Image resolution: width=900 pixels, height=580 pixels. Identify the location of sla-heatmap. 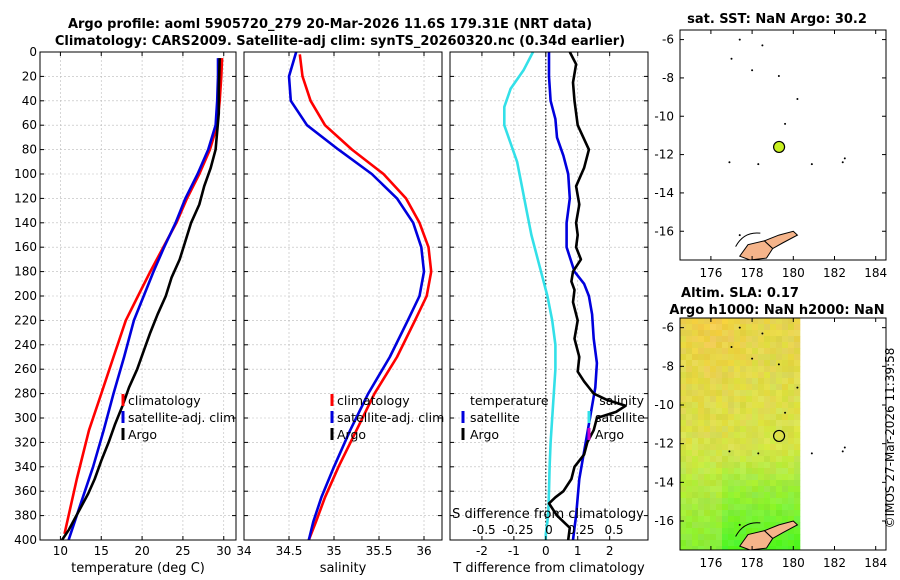
(740, 434).